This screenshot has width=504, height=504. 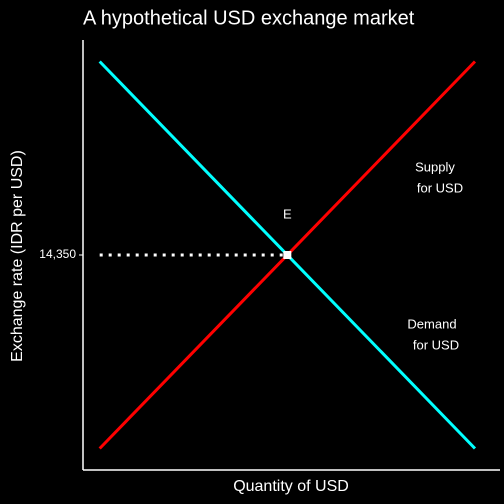 I want to click on equilibrium-point, so click(x=287, y=255).